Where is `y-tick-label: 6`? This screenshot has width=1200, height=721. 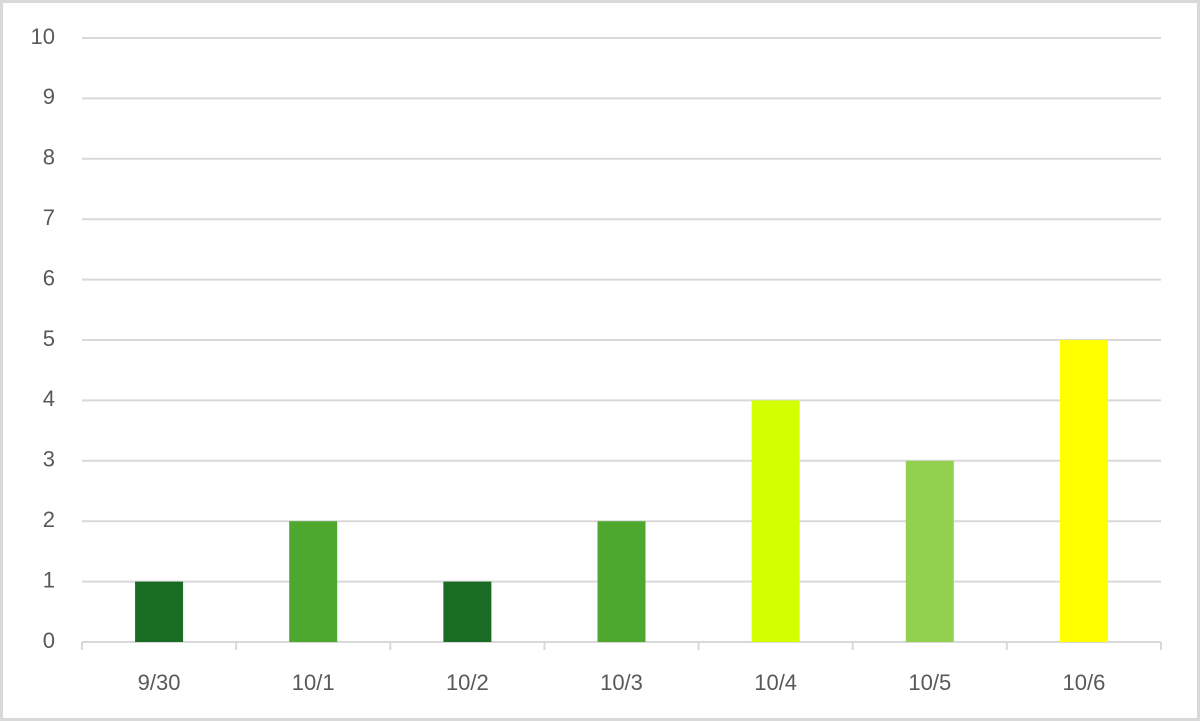 y-tick-label: 6 is located at coordinates (49, 277).